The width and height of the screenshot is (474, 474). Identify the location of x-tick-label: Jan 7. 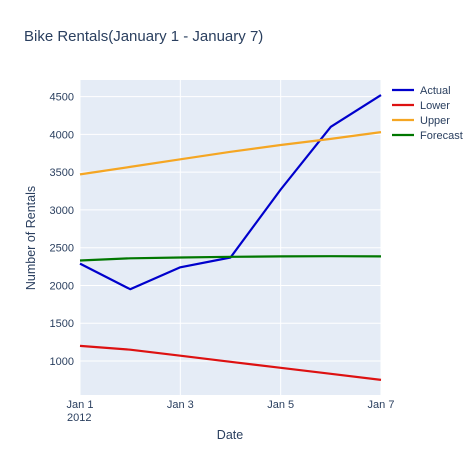
(381, 405).